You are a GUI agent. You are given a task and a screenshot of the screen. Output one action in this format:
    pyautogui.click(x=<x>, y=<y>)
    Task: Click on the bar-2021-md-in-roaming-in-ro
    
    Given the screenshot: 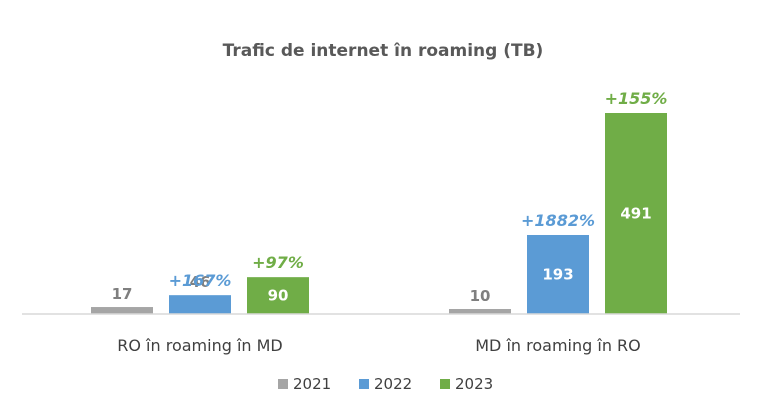 What is the action you would take?
    pyautogui.click(x=480, y=311)
    